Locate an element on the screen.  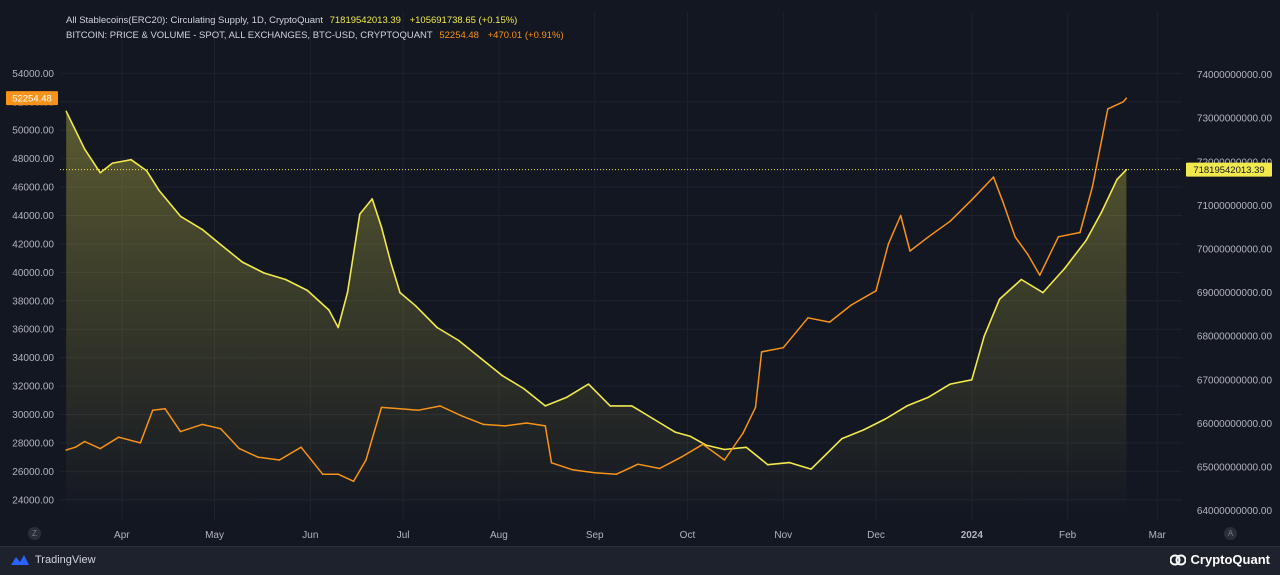
legend-change-btc: +470.01 (+0.91%) is located at coordinates (525, 35).